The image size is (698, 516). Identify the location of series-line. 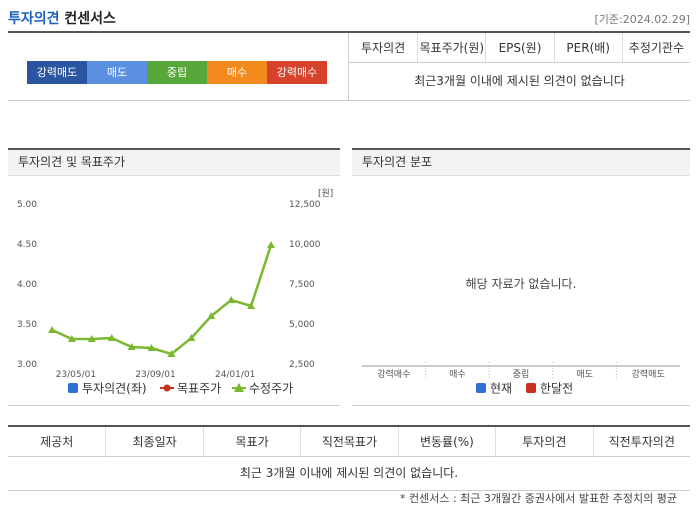
(162, 300).